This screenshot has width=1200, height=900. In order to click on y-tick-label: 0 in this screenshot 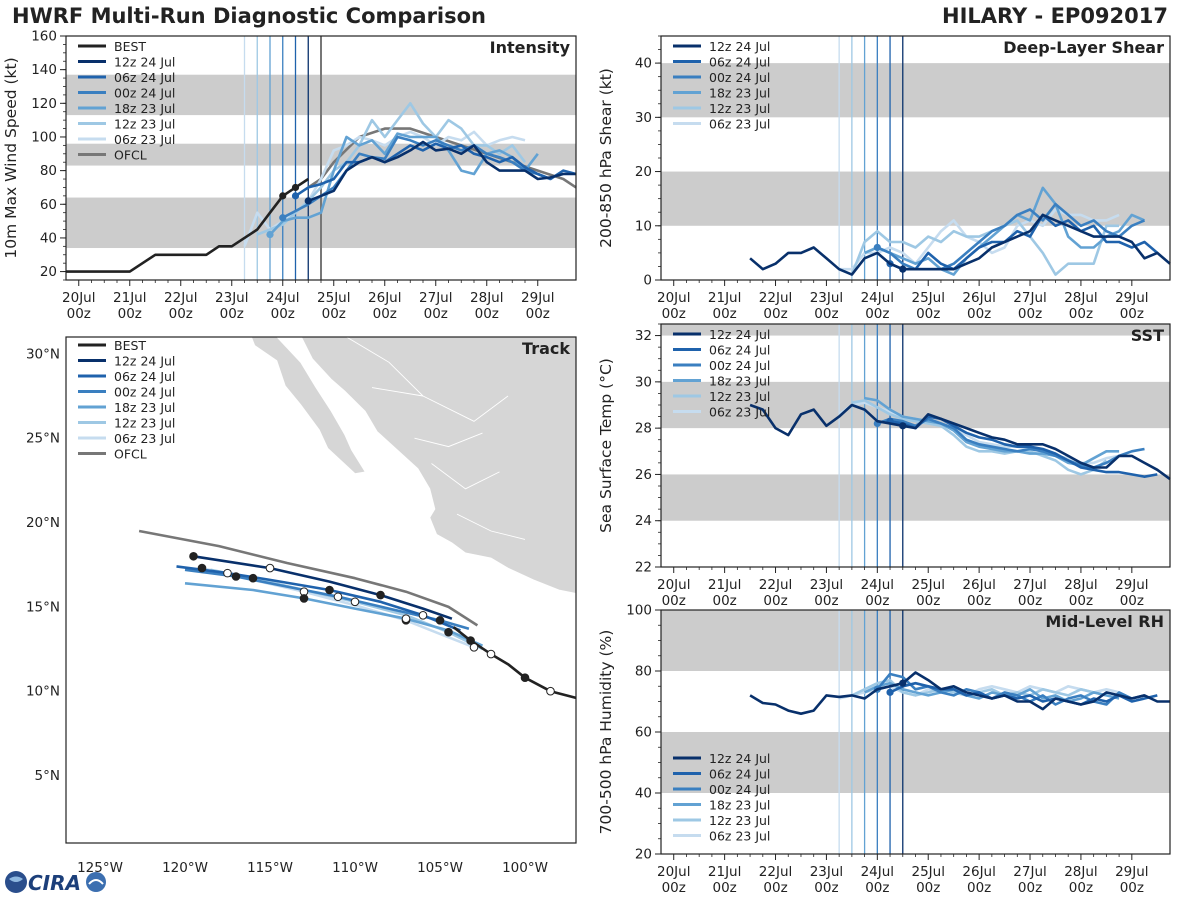, I will do `click(647, 281)`.